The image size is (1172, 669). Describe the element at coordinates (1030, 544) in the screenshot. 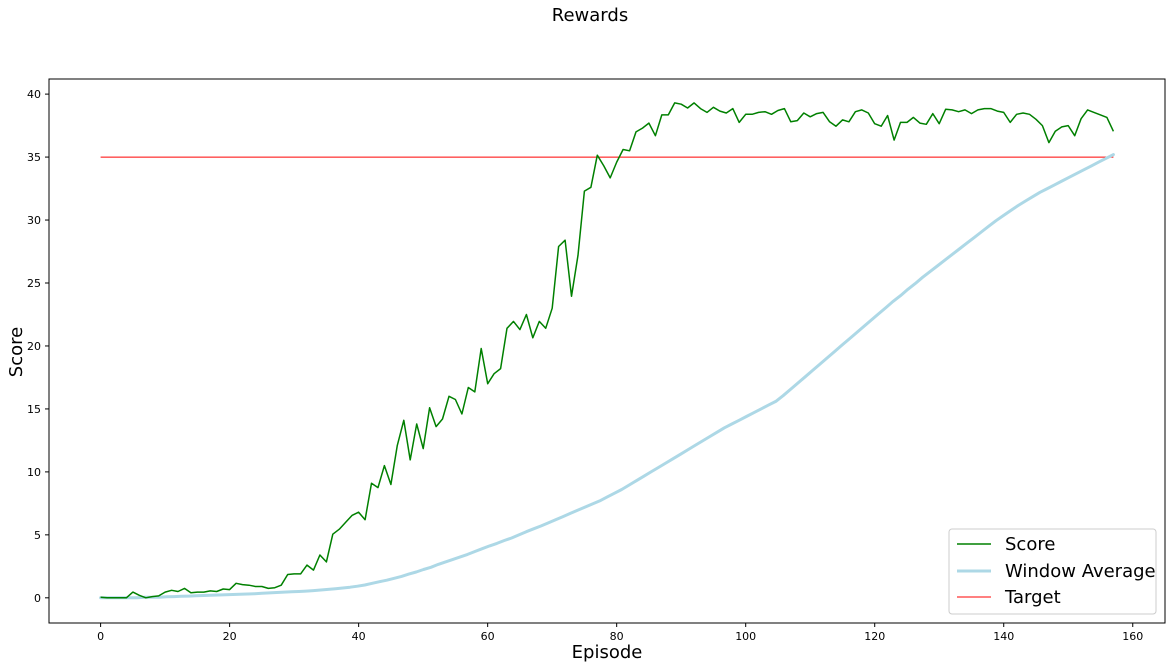

I see `legend-label-score: Score` at that location.